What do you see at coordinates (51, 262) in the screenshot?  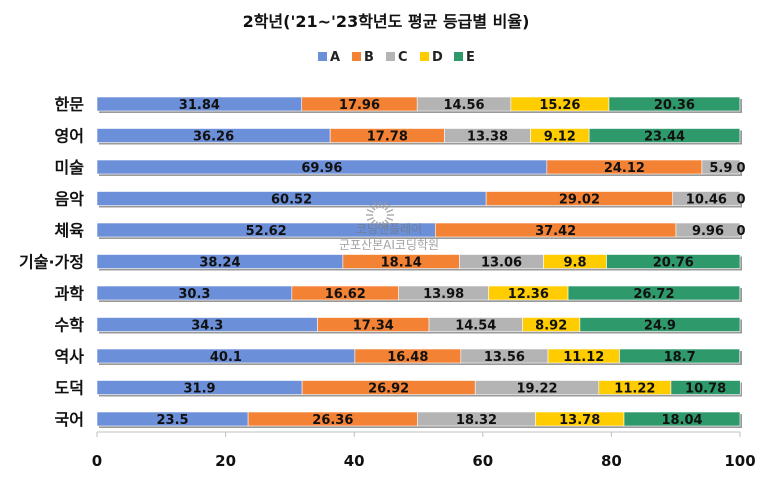 I see `category-label: 기술·가정` at bounding box center [51, 262].